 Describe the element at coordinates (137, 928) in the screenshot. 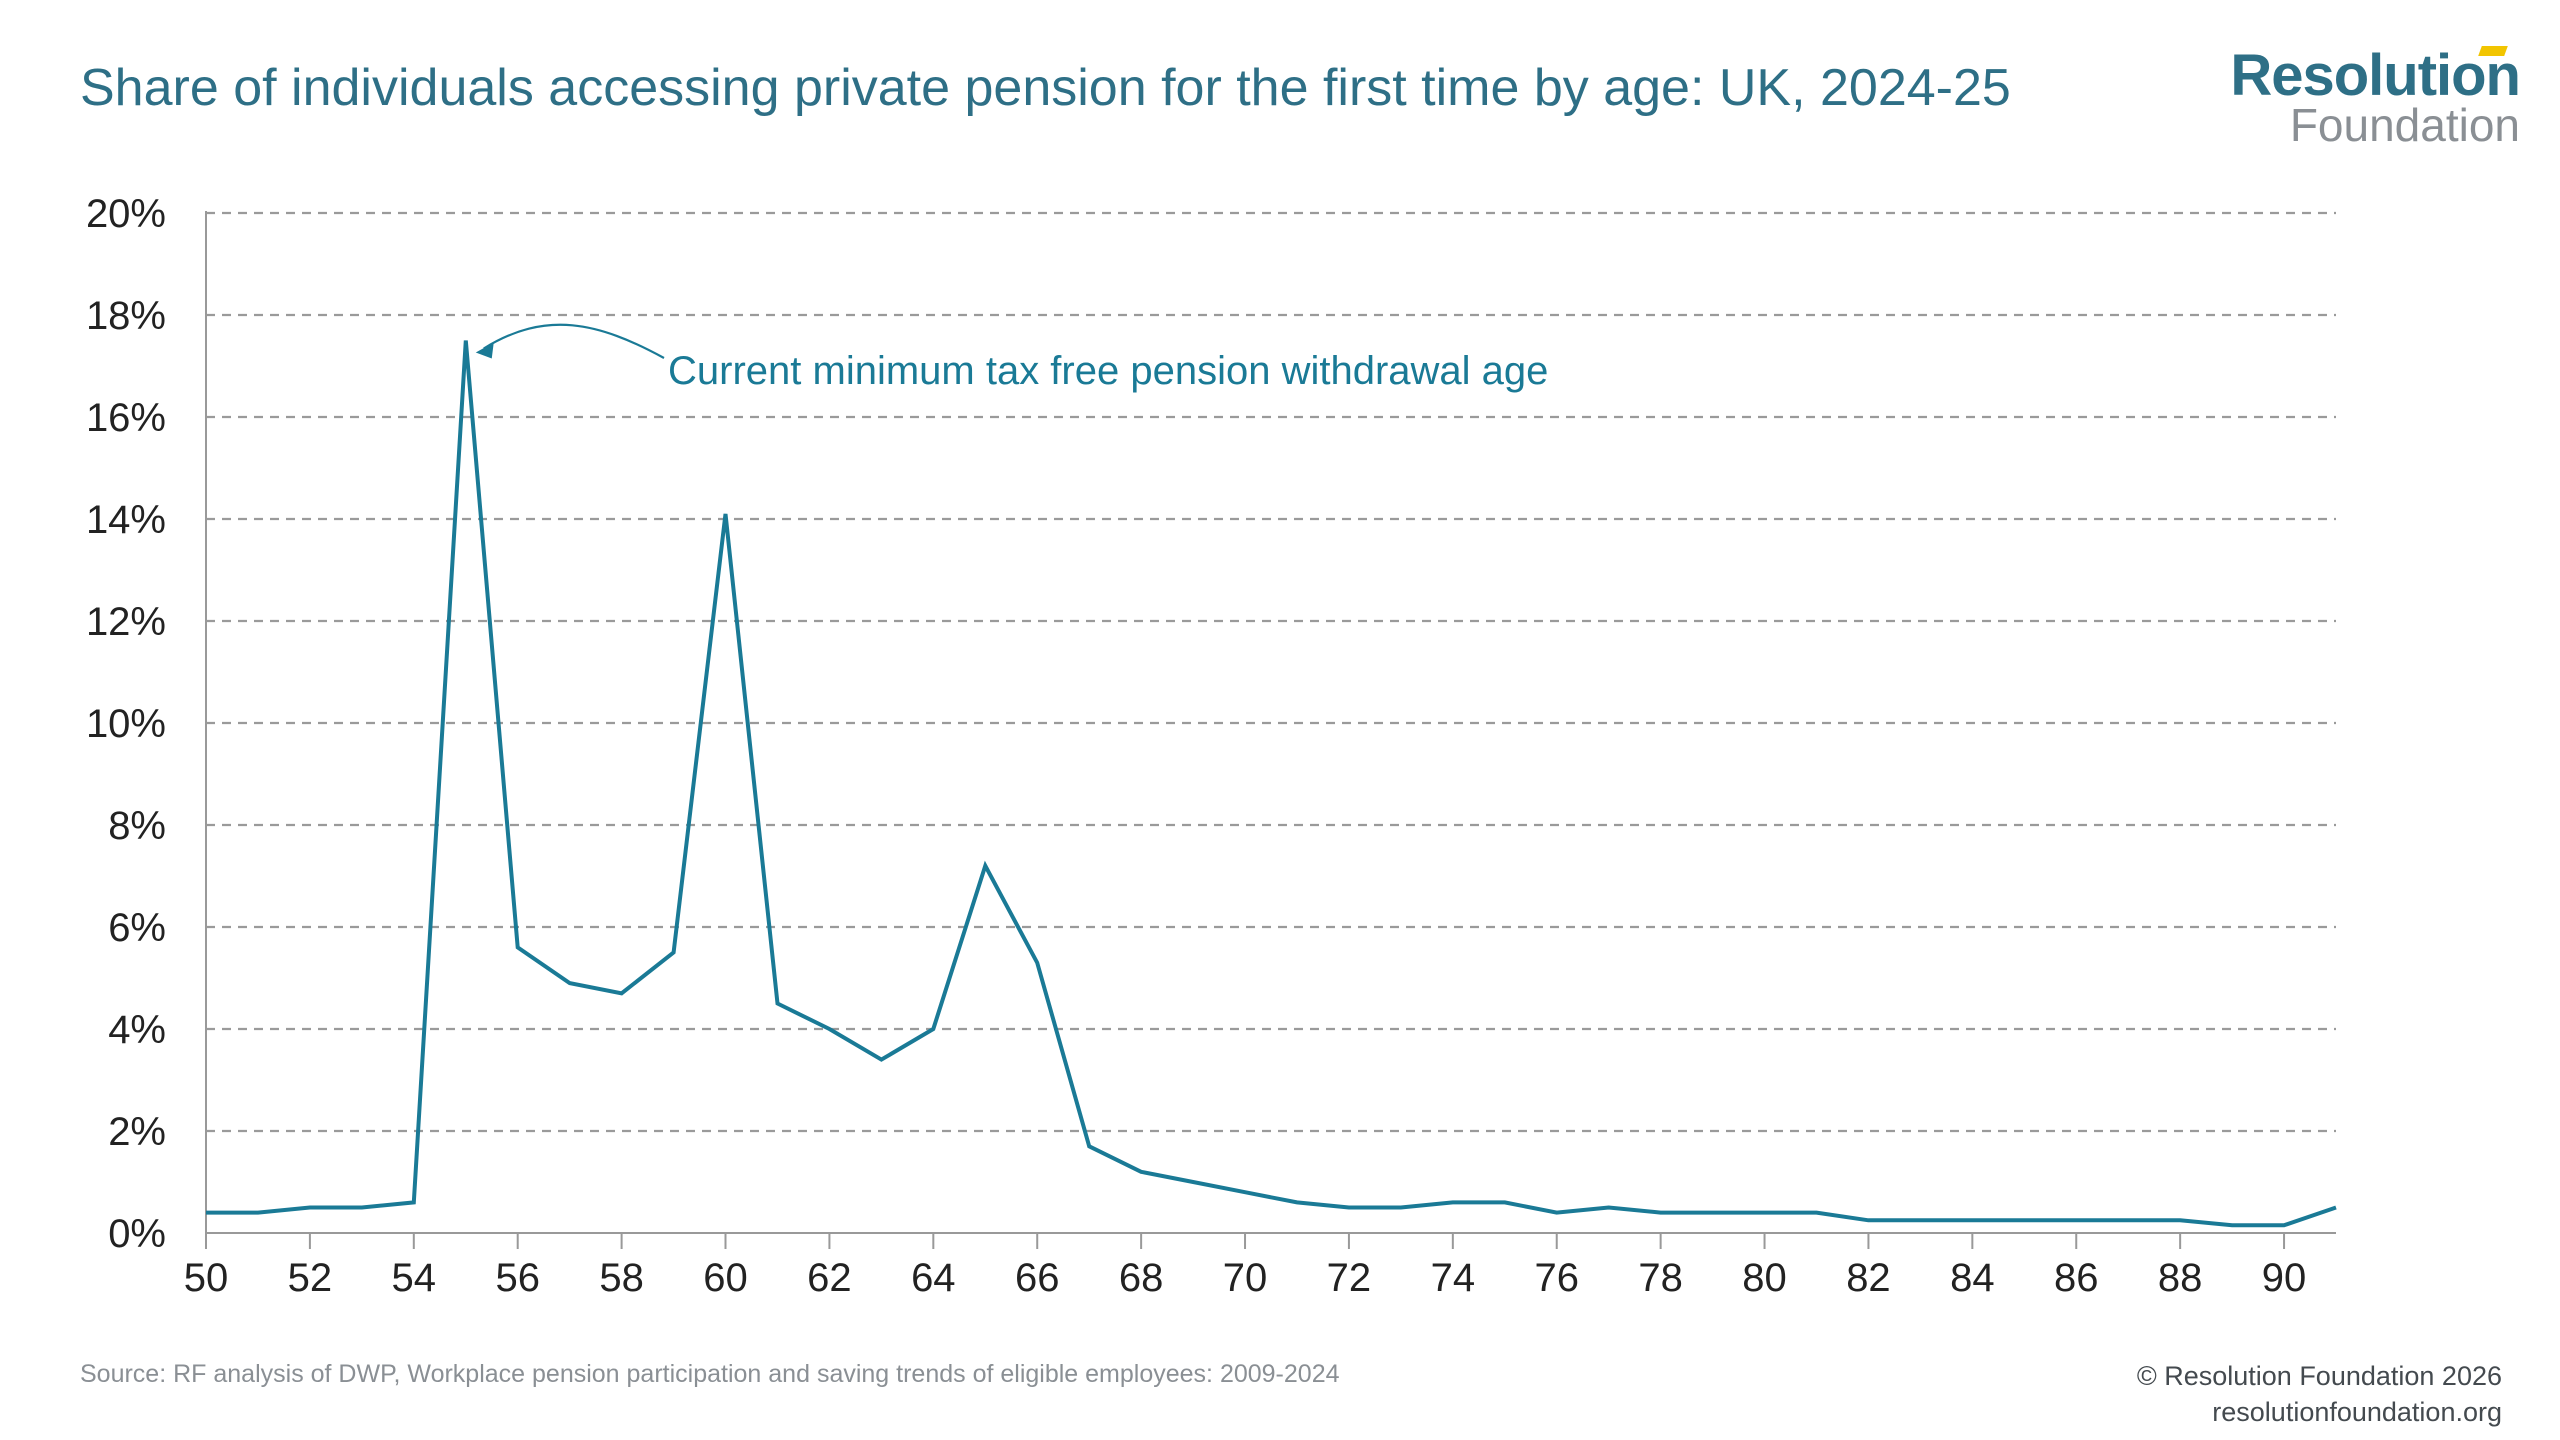

I see `y-tick-label-6: 6%` at that location.